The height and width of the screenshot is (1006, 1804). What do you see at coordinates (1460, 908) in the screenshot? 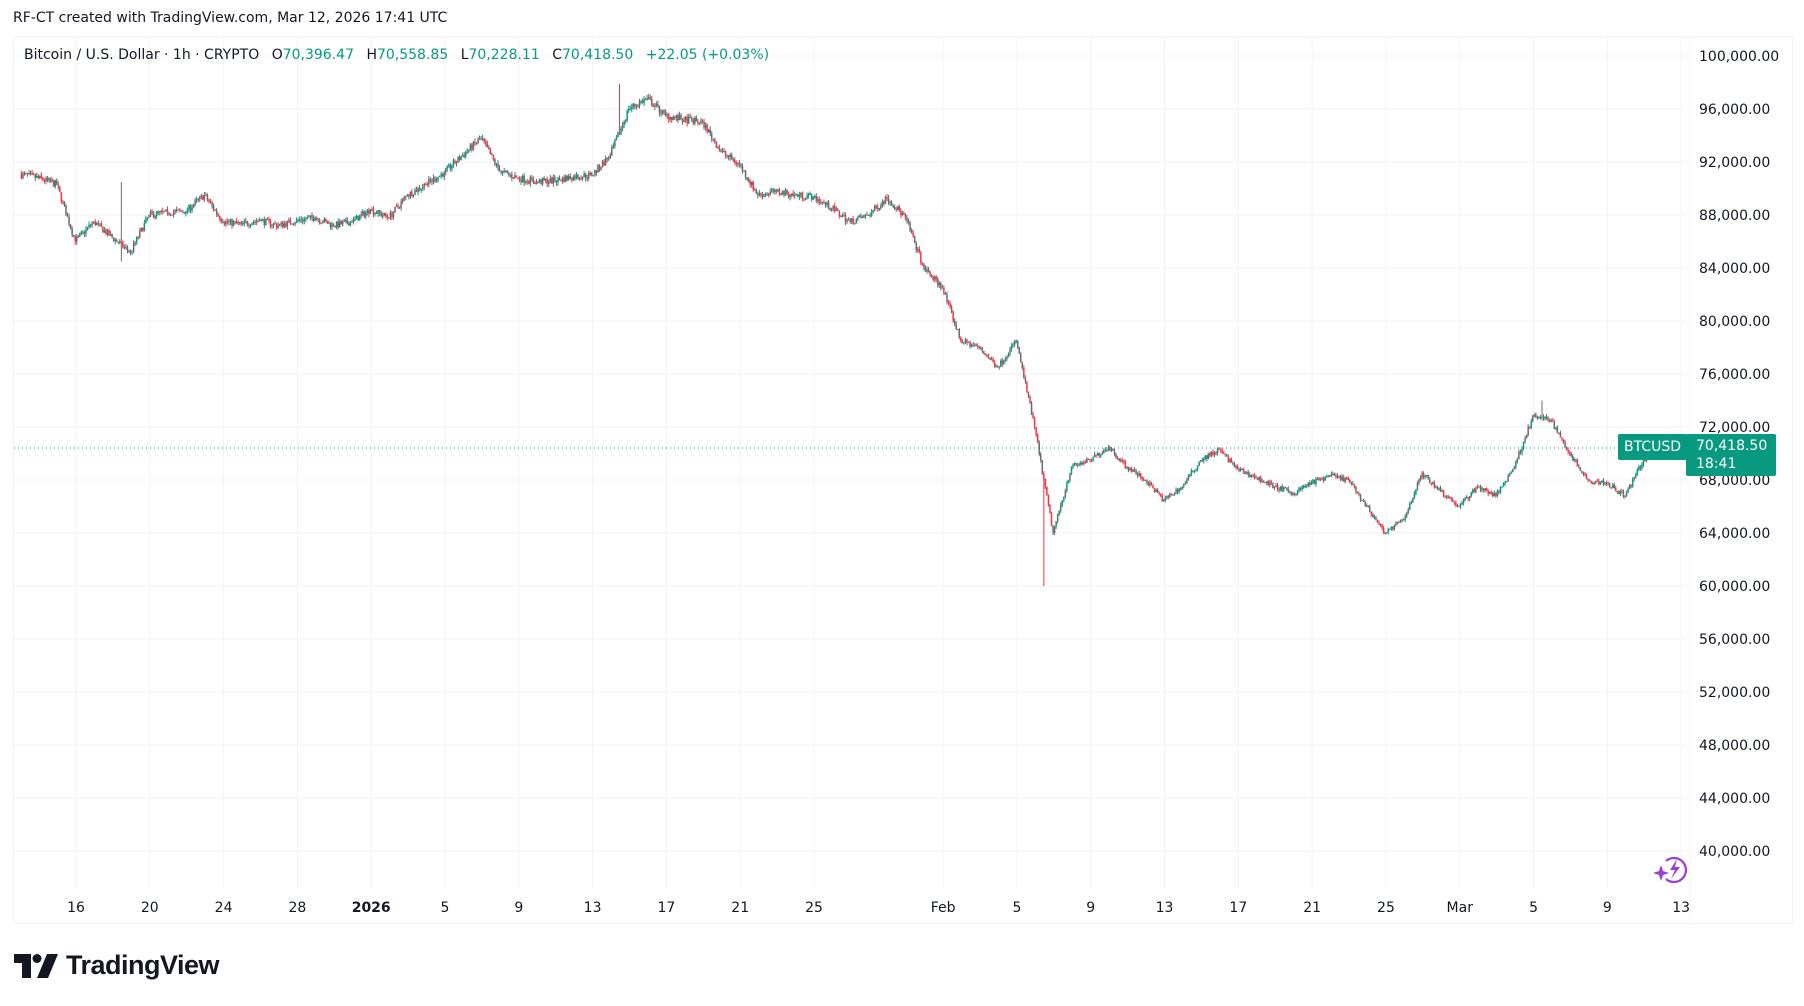
I see `x-tick-label: Mar` at bounding box center [1460, 908].